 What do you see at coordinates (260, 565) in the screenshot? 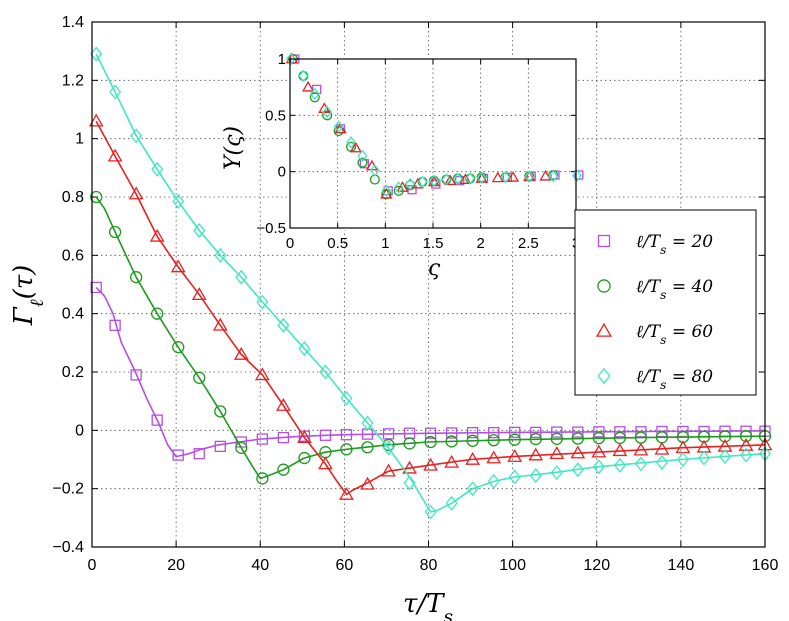
I see `x-tick-label: 40` at bounding box center [260, 565].